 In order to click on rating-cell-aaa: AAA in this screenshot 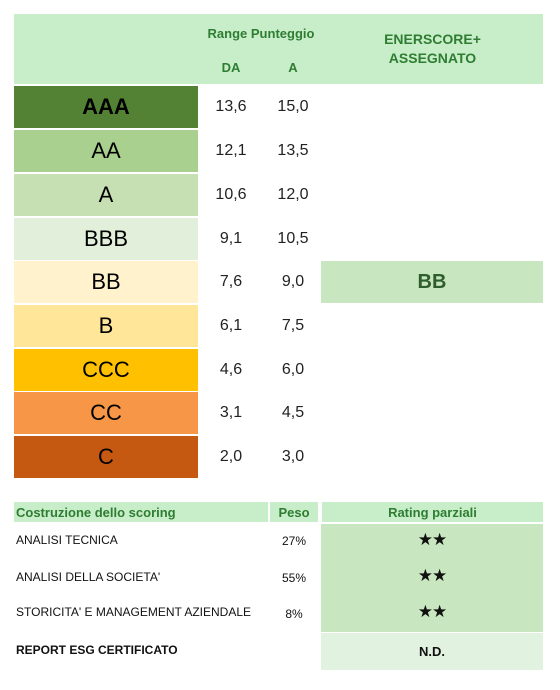, I will do `click(106, 107)`.